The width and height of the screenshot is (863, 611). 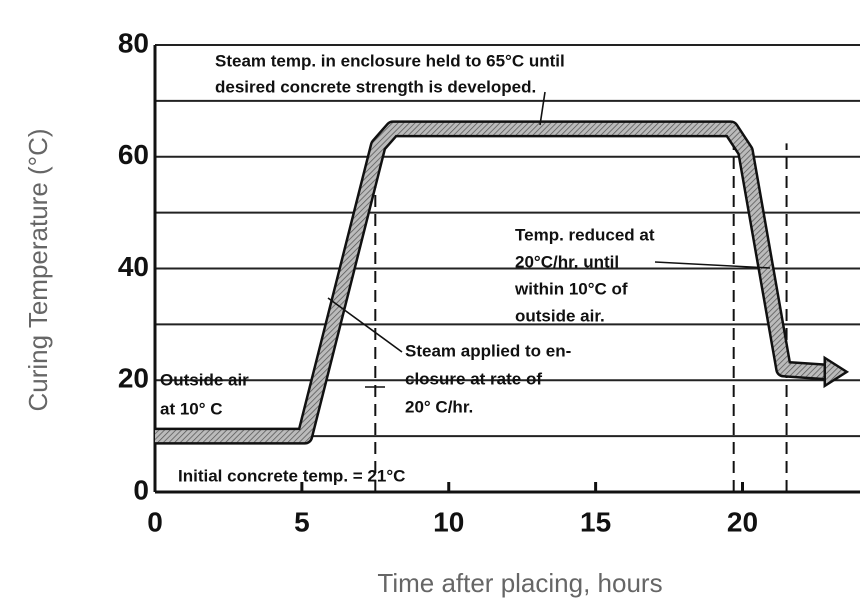 What do you see at coordinates (302, 521) in the screenshot?
I see `x-tick-label: 5` at bounding box center [302, 521].